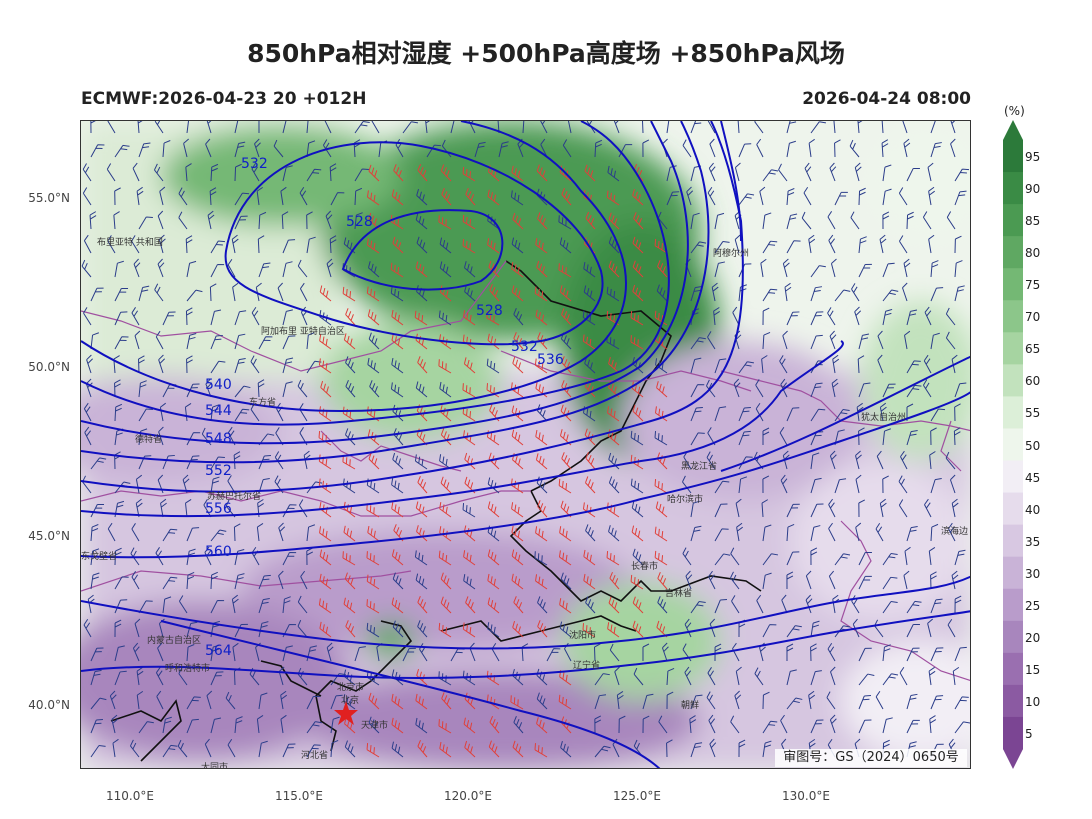 This screenshot has width=1092, height=819. What do you see at coordinates (1013, 444) in the screenshot?
I see `colorbar` at bounding box center [1013, 444].